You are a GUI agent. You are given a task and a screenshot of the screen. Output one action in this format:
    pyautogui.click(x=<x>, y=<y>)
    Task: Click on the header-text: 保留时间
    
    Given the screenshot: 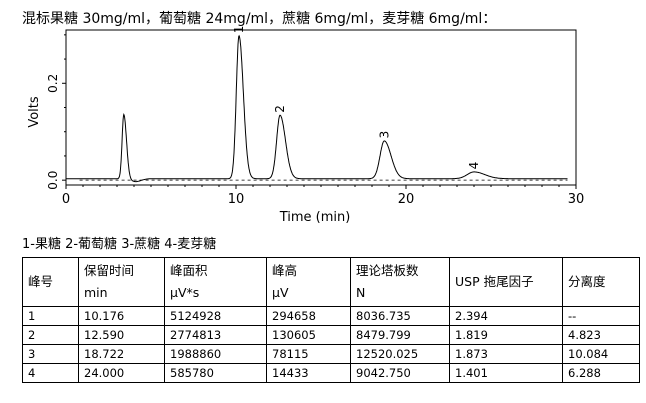 What is the action you would take?
    pyautogui.click(x=109, y=270)
    